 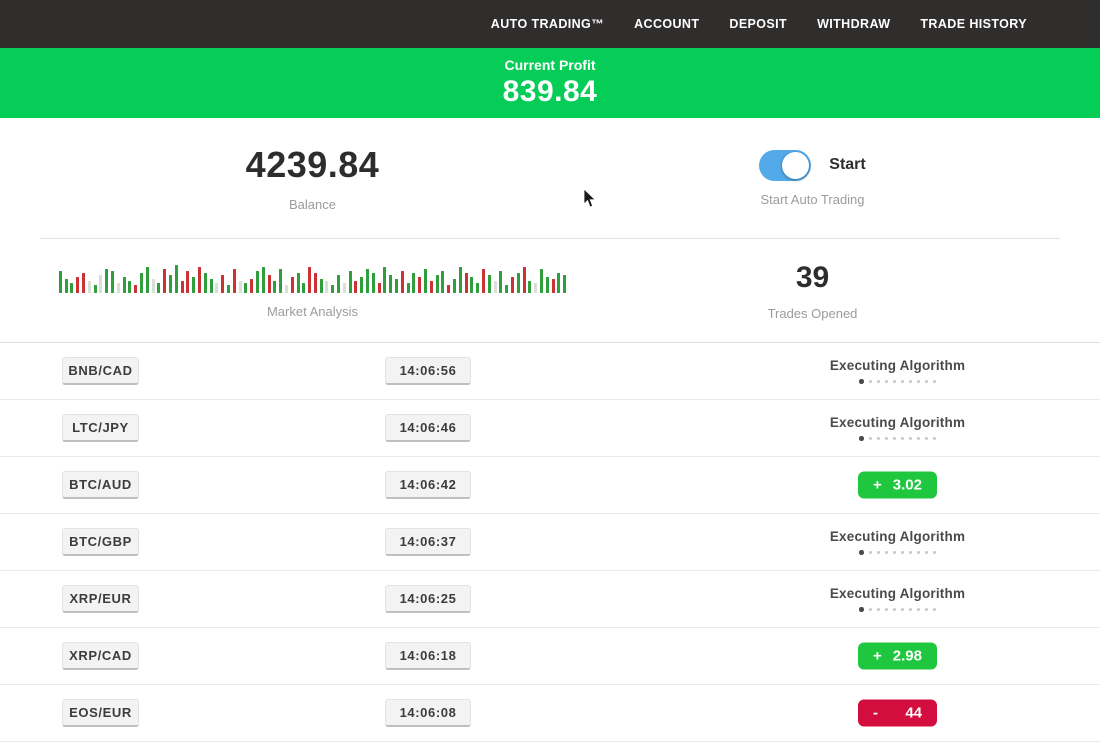 I want to click on table-row: LTC/JPY 14:06:46 Executing Algorithm, so click(x=550, y=428).